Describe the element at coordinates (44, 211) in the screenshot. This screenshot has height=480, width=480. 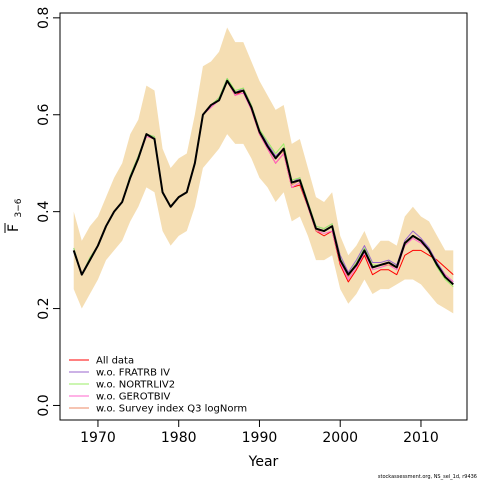
I see `y-tick-label: 0.4` at that location.